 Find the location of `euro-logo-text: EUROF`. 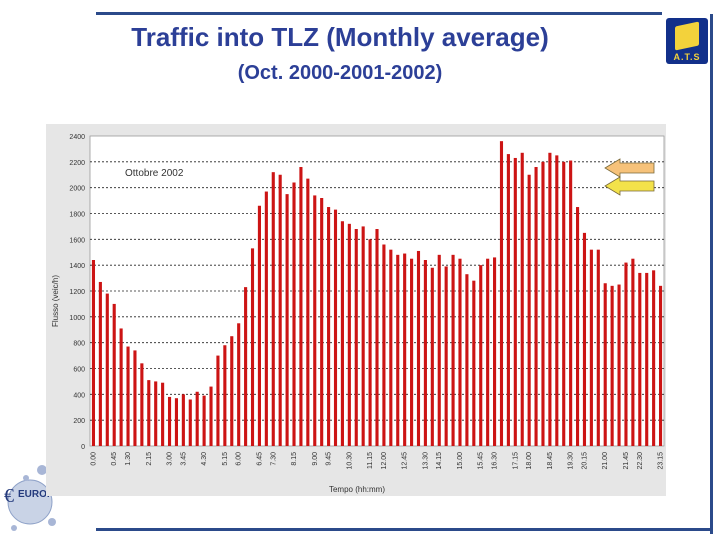

euro-logo-text: EUROF is located at coordinates (35, 494).